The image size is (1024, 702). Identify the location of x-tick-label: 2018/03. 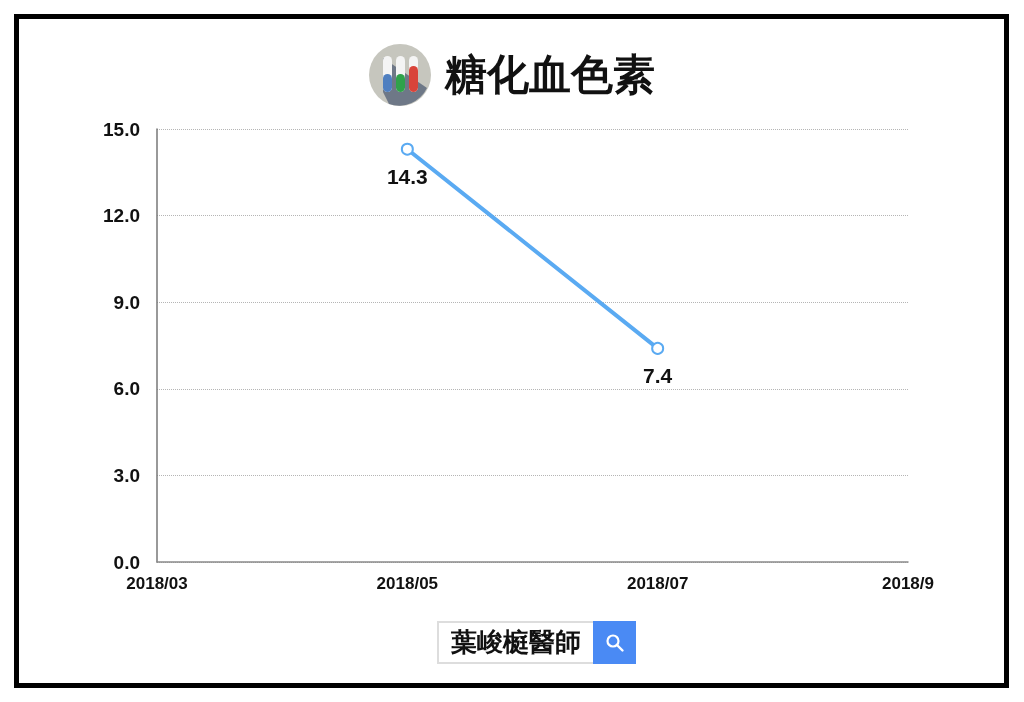
(157, 583).